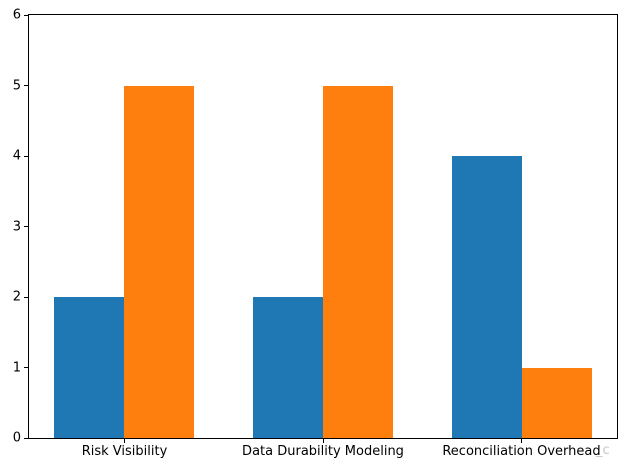 This screenshot has height=470, width=626. Describe the element at coordinates (16, 438) in the screenshot. I see `y-tick-label: 0` at that location.